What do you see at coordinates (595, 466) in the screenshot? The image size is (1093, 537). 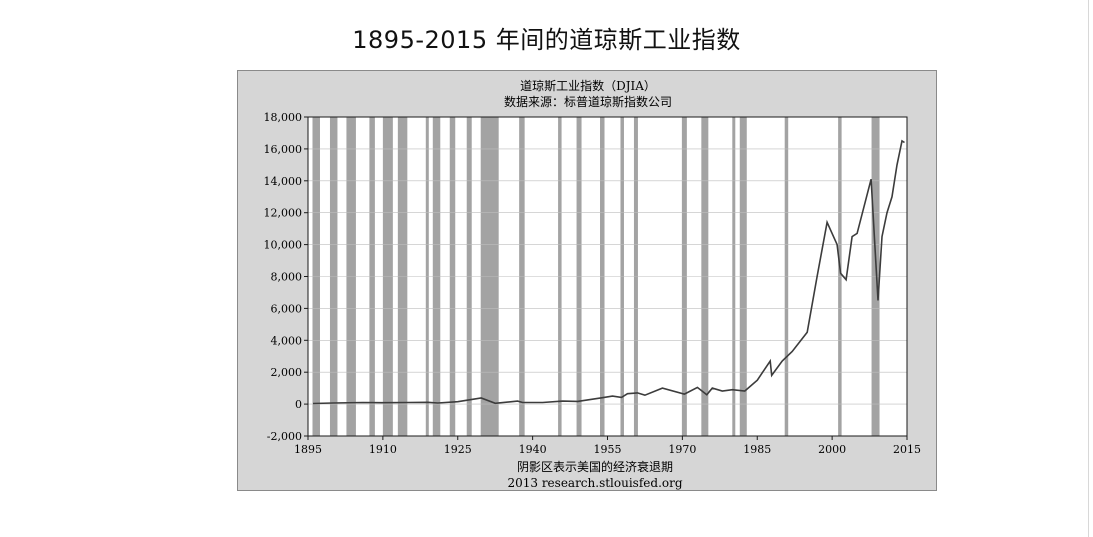 I see `recession-footnote: 阴影区表示美国的经济衰退期` at bounding box center [595, 466].